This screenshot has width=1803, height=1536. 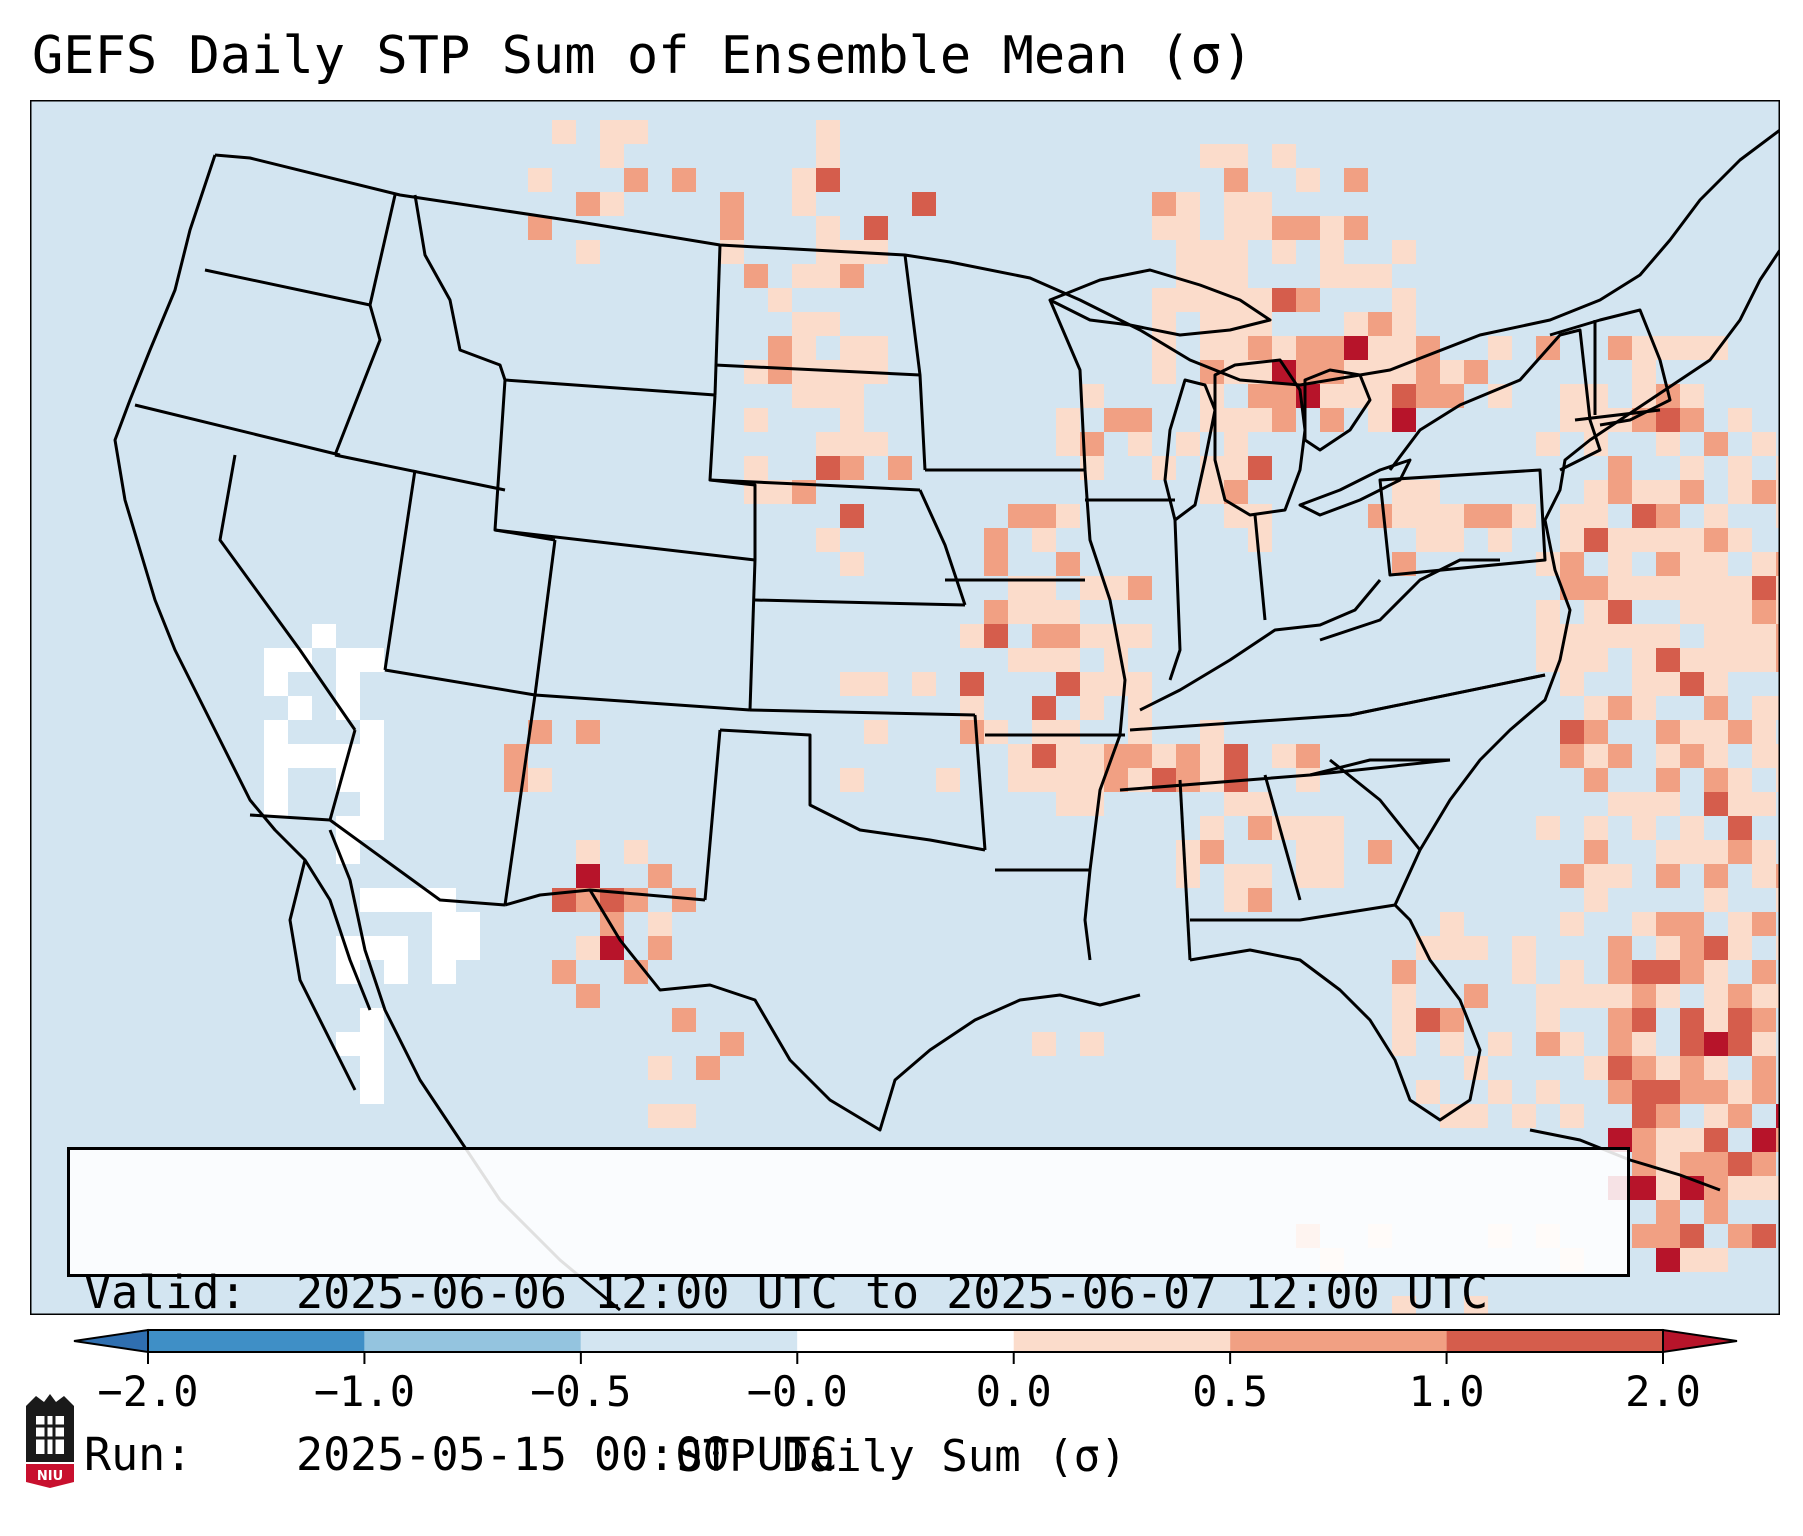 I want to click on co-south-border, so click(x=642, y=702).